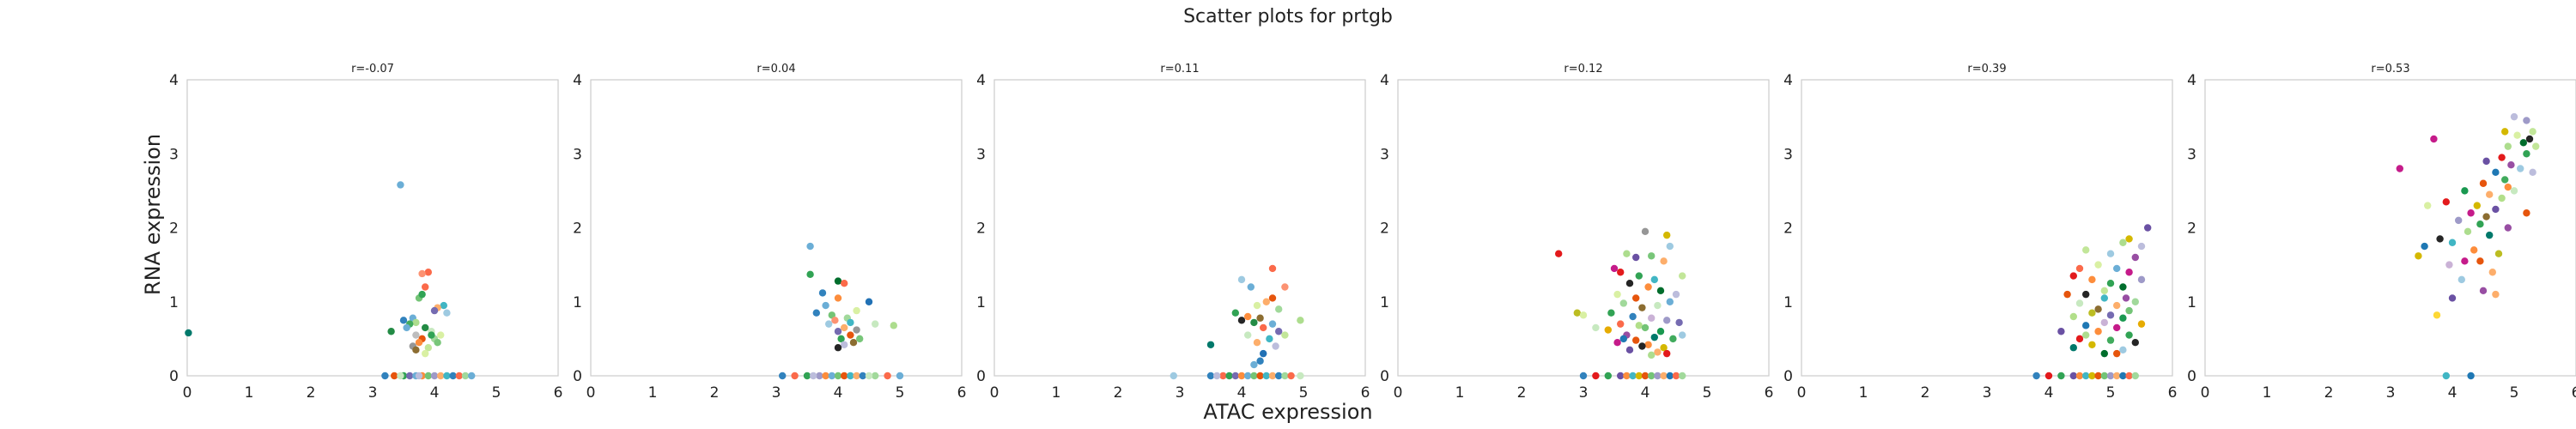  Describe the element at coordinates (1788, 229) in the screenshot. I see `y-tick-label: 2` at that location.